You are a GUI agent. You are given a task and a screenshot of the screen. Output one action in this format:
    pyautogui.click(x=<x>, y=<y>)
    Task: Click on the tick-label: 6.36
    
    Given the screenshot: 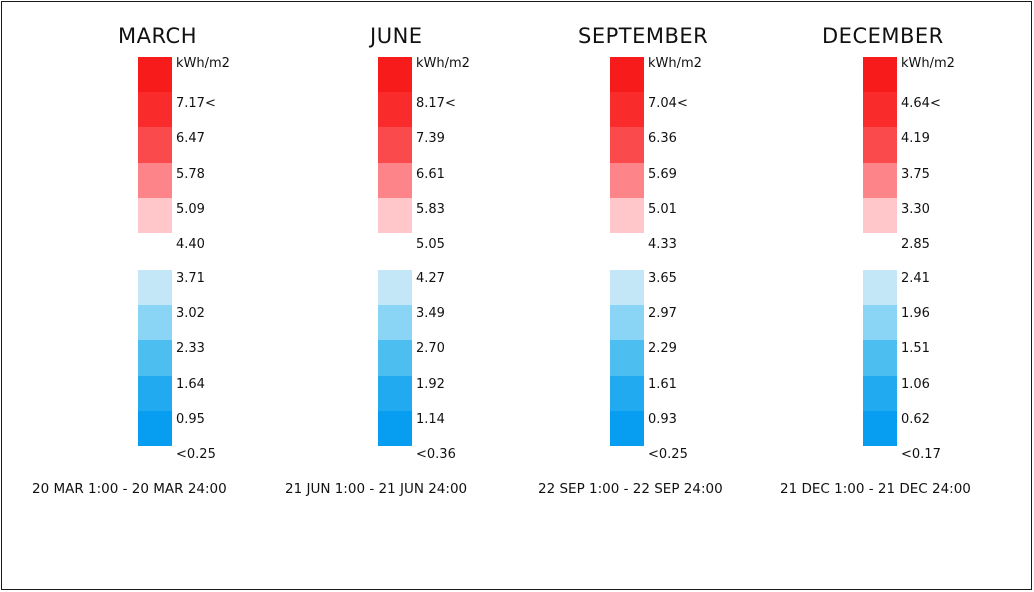 What is the action you would take?
    pyautogui.click(x=662, y=139)
    